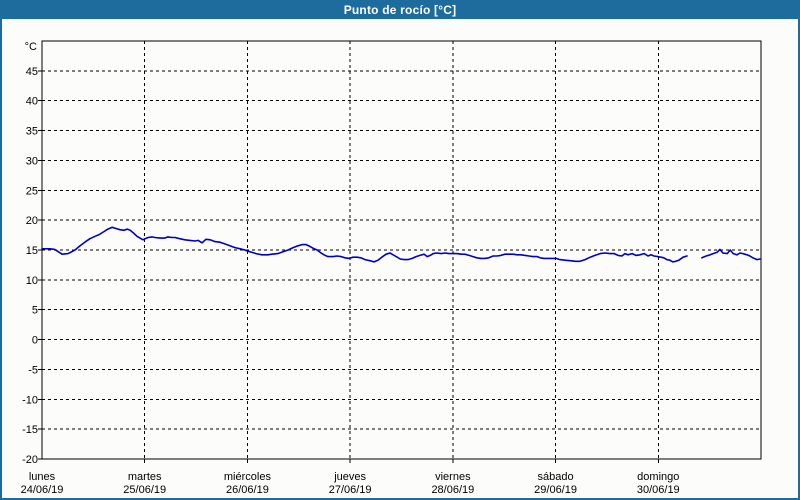 The image size is (800, 500). I want to click on y-tick-label: -5, so click(33, 370).